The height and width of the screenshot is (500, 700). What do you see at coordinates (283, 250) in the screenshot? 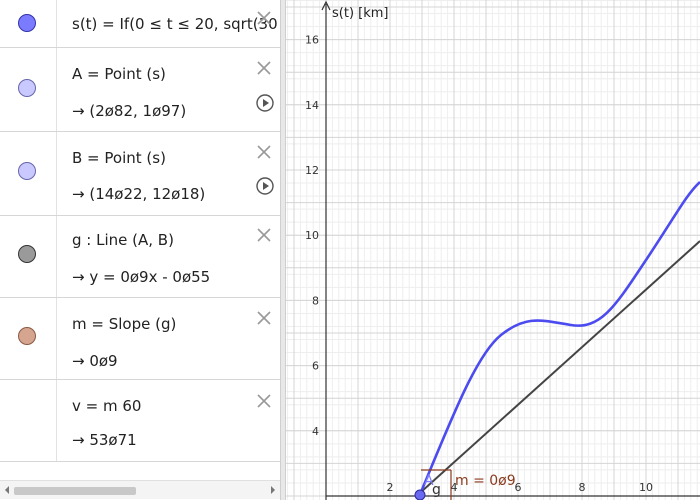
I see `panel-divider` at bounding box center [283, 250].